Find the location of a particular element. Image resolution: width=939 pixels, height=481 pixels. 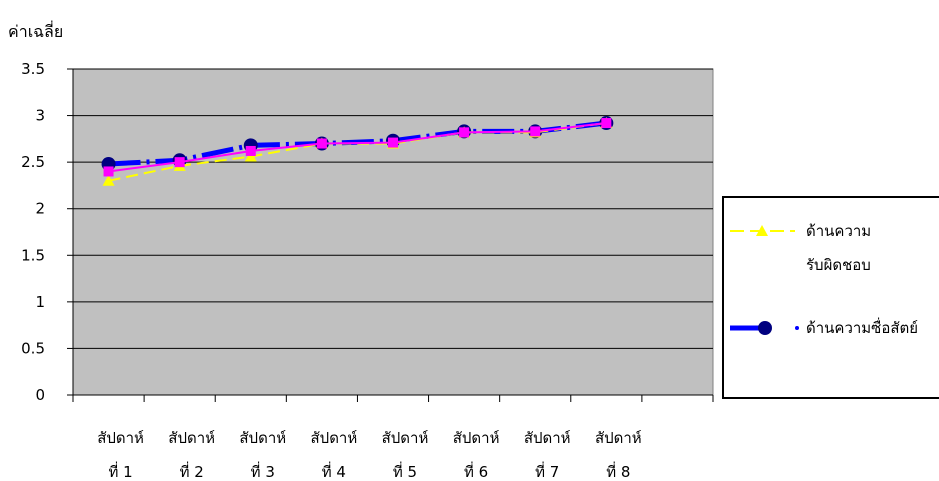

y-tick-label: 2 is located at coordinates (40, 209).